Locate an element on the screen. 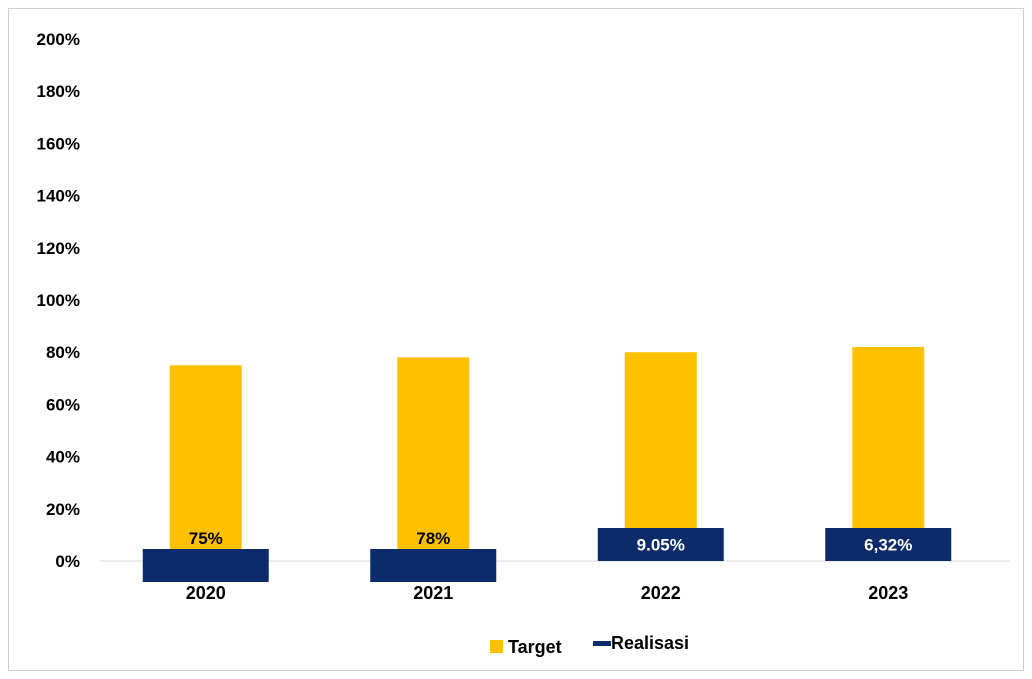 This screenshot has height=679, width=1032. data-label: 6,32% is located at coordinates (888, 545).